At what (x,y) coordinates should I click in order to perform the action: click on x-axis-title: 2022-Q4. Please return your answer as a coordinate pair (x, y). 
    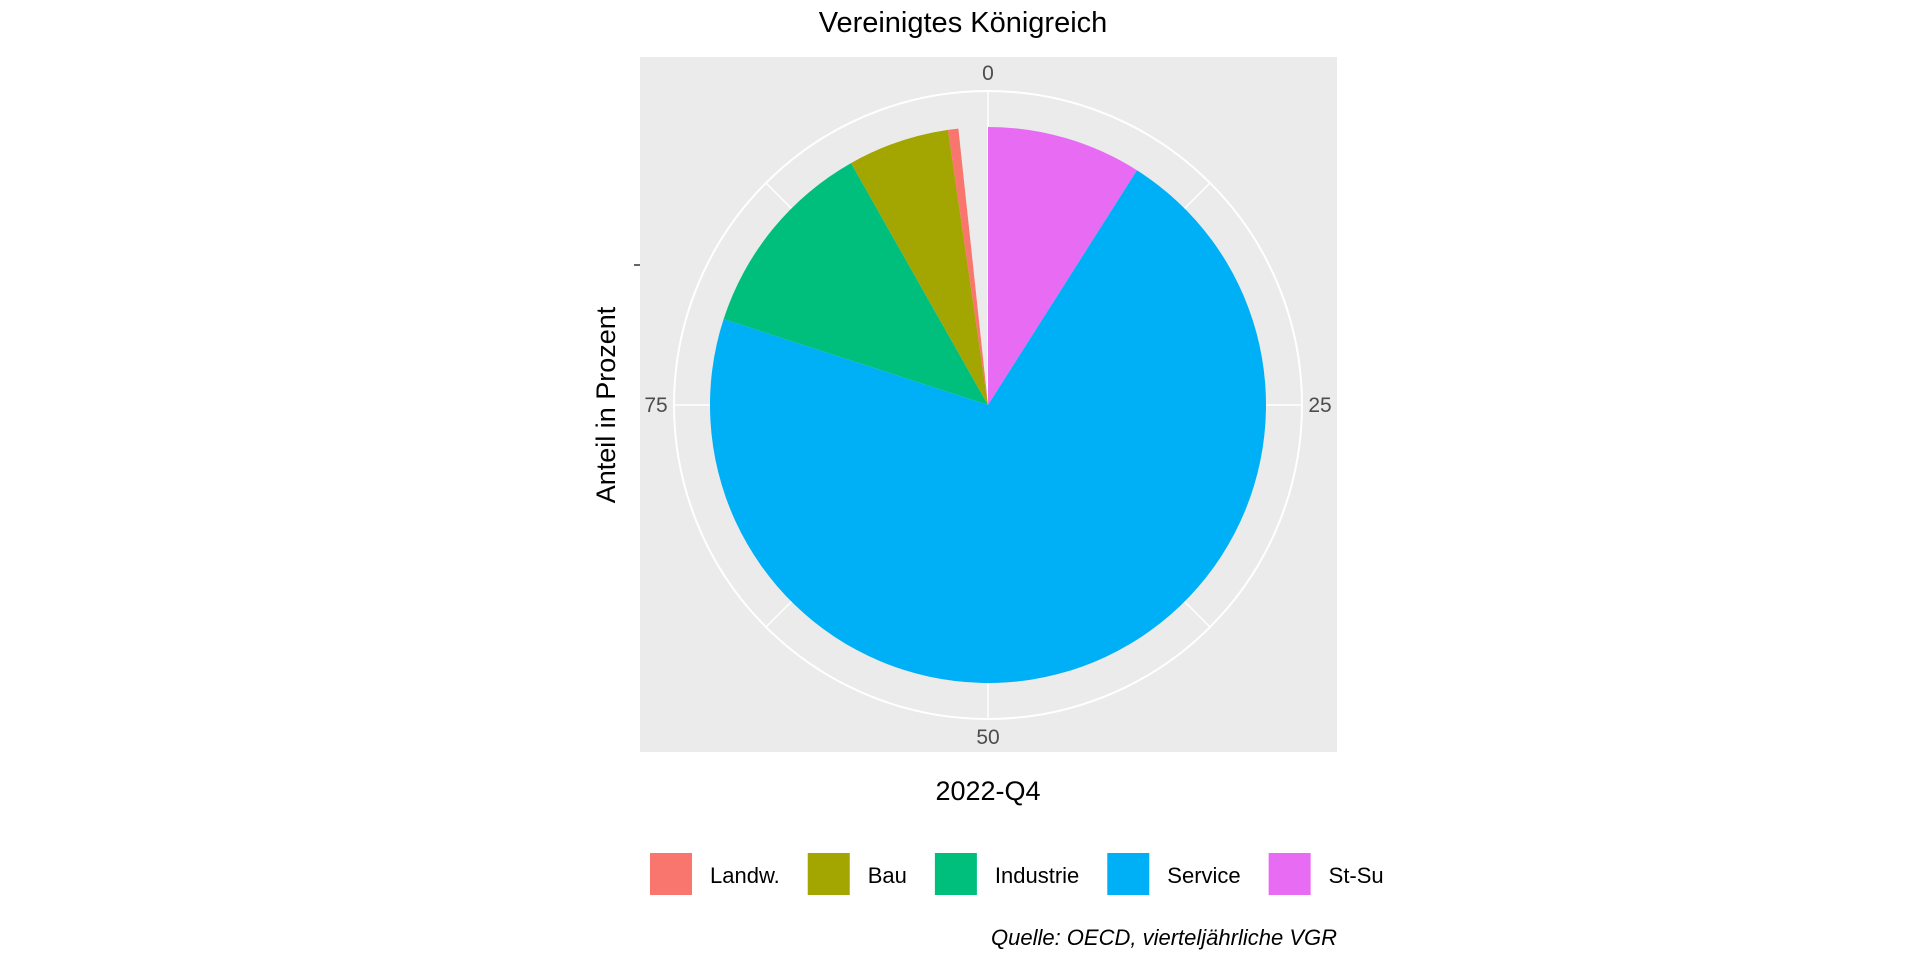
    Looking at the image, I should click on (987, 791).